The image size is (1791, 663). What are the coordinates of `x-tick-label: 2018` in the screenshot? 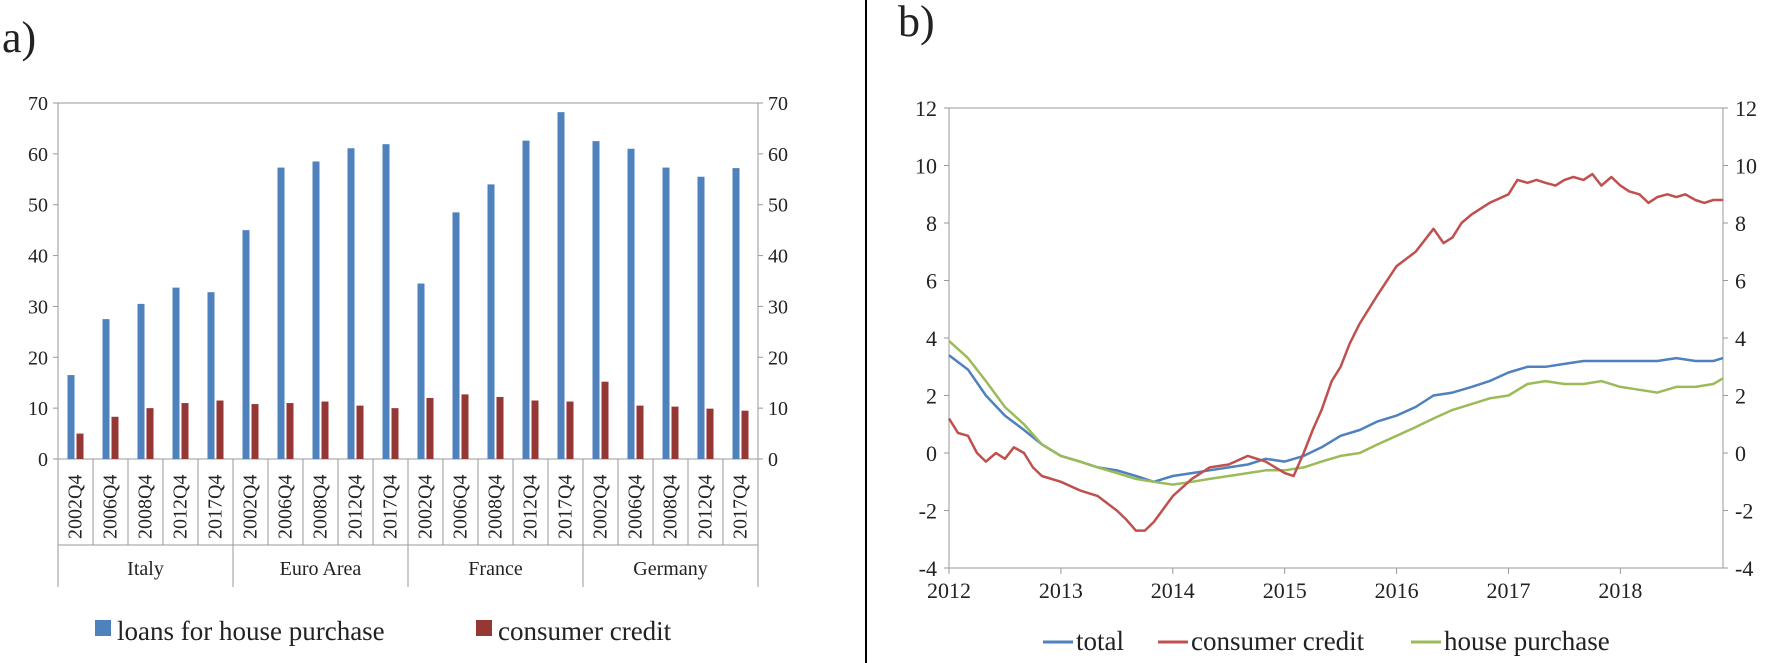 It's located at (1620, 590).